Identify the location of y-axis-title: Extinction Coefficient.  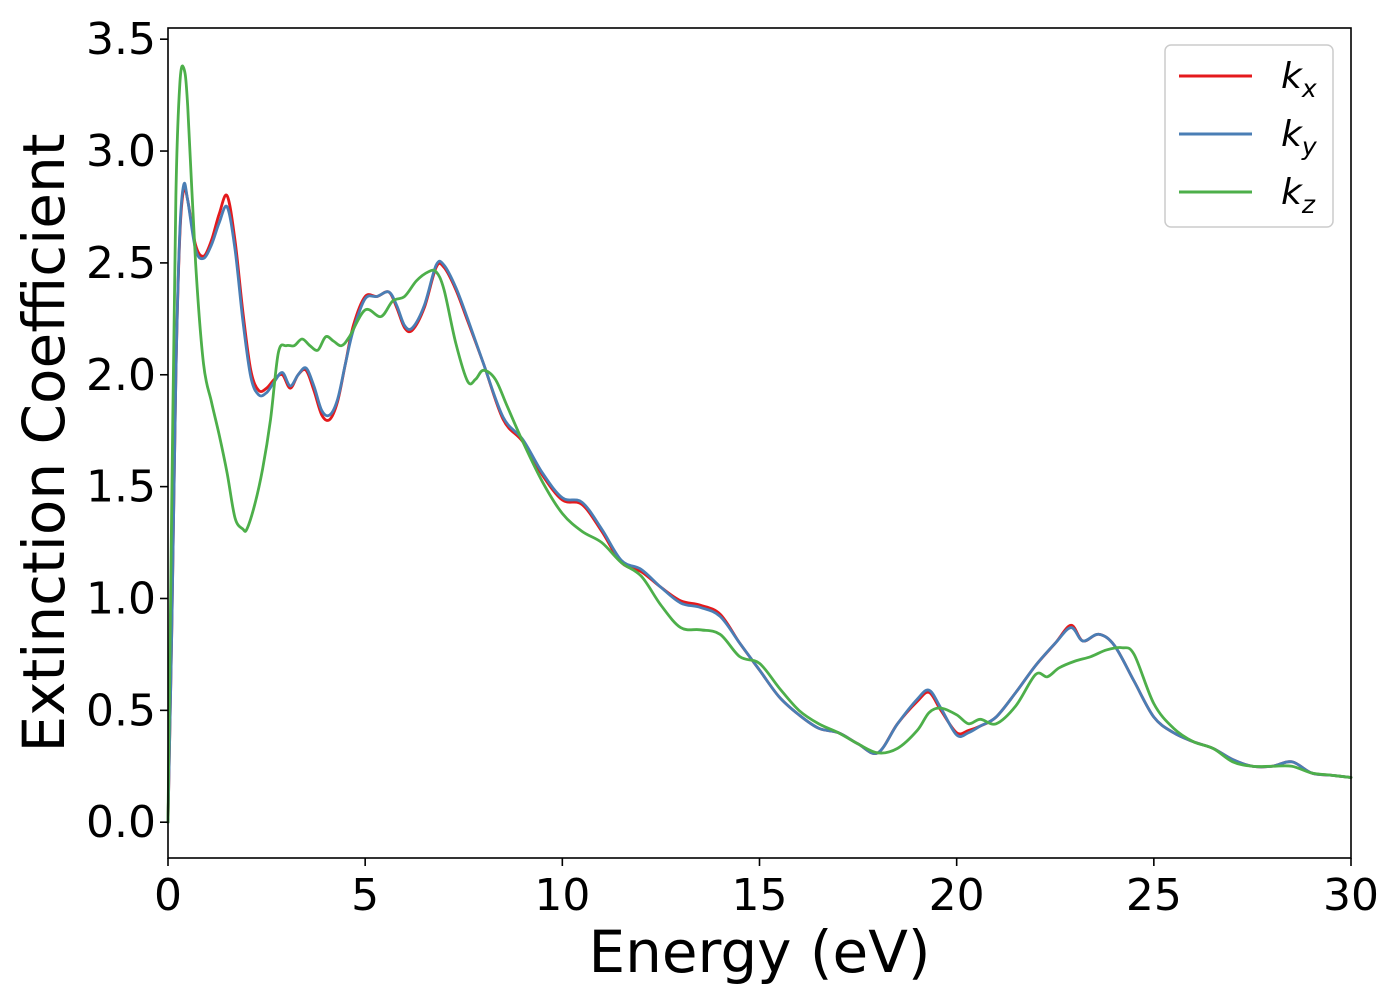
(44, 443).